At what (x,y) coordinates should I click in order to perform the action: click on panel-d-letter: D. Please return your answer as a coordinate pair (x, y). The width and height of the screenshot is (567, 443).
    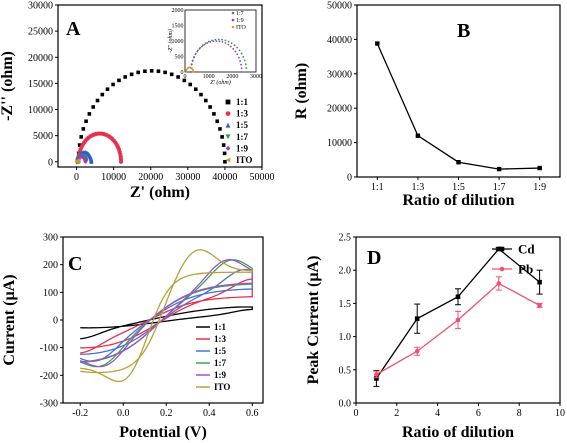
    Looking at the image, I should click on (374, 258).